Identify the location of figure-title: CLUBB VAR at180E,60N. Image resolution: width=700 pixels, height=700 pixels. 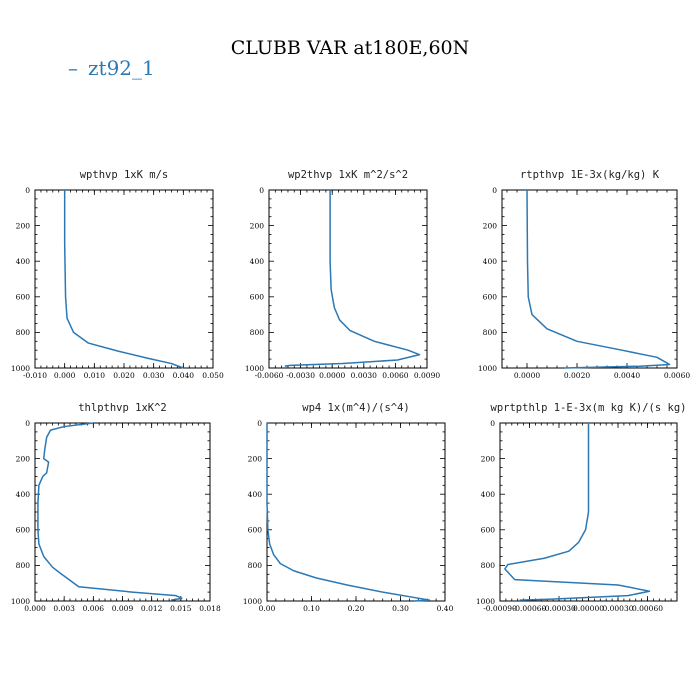
(350, 48).